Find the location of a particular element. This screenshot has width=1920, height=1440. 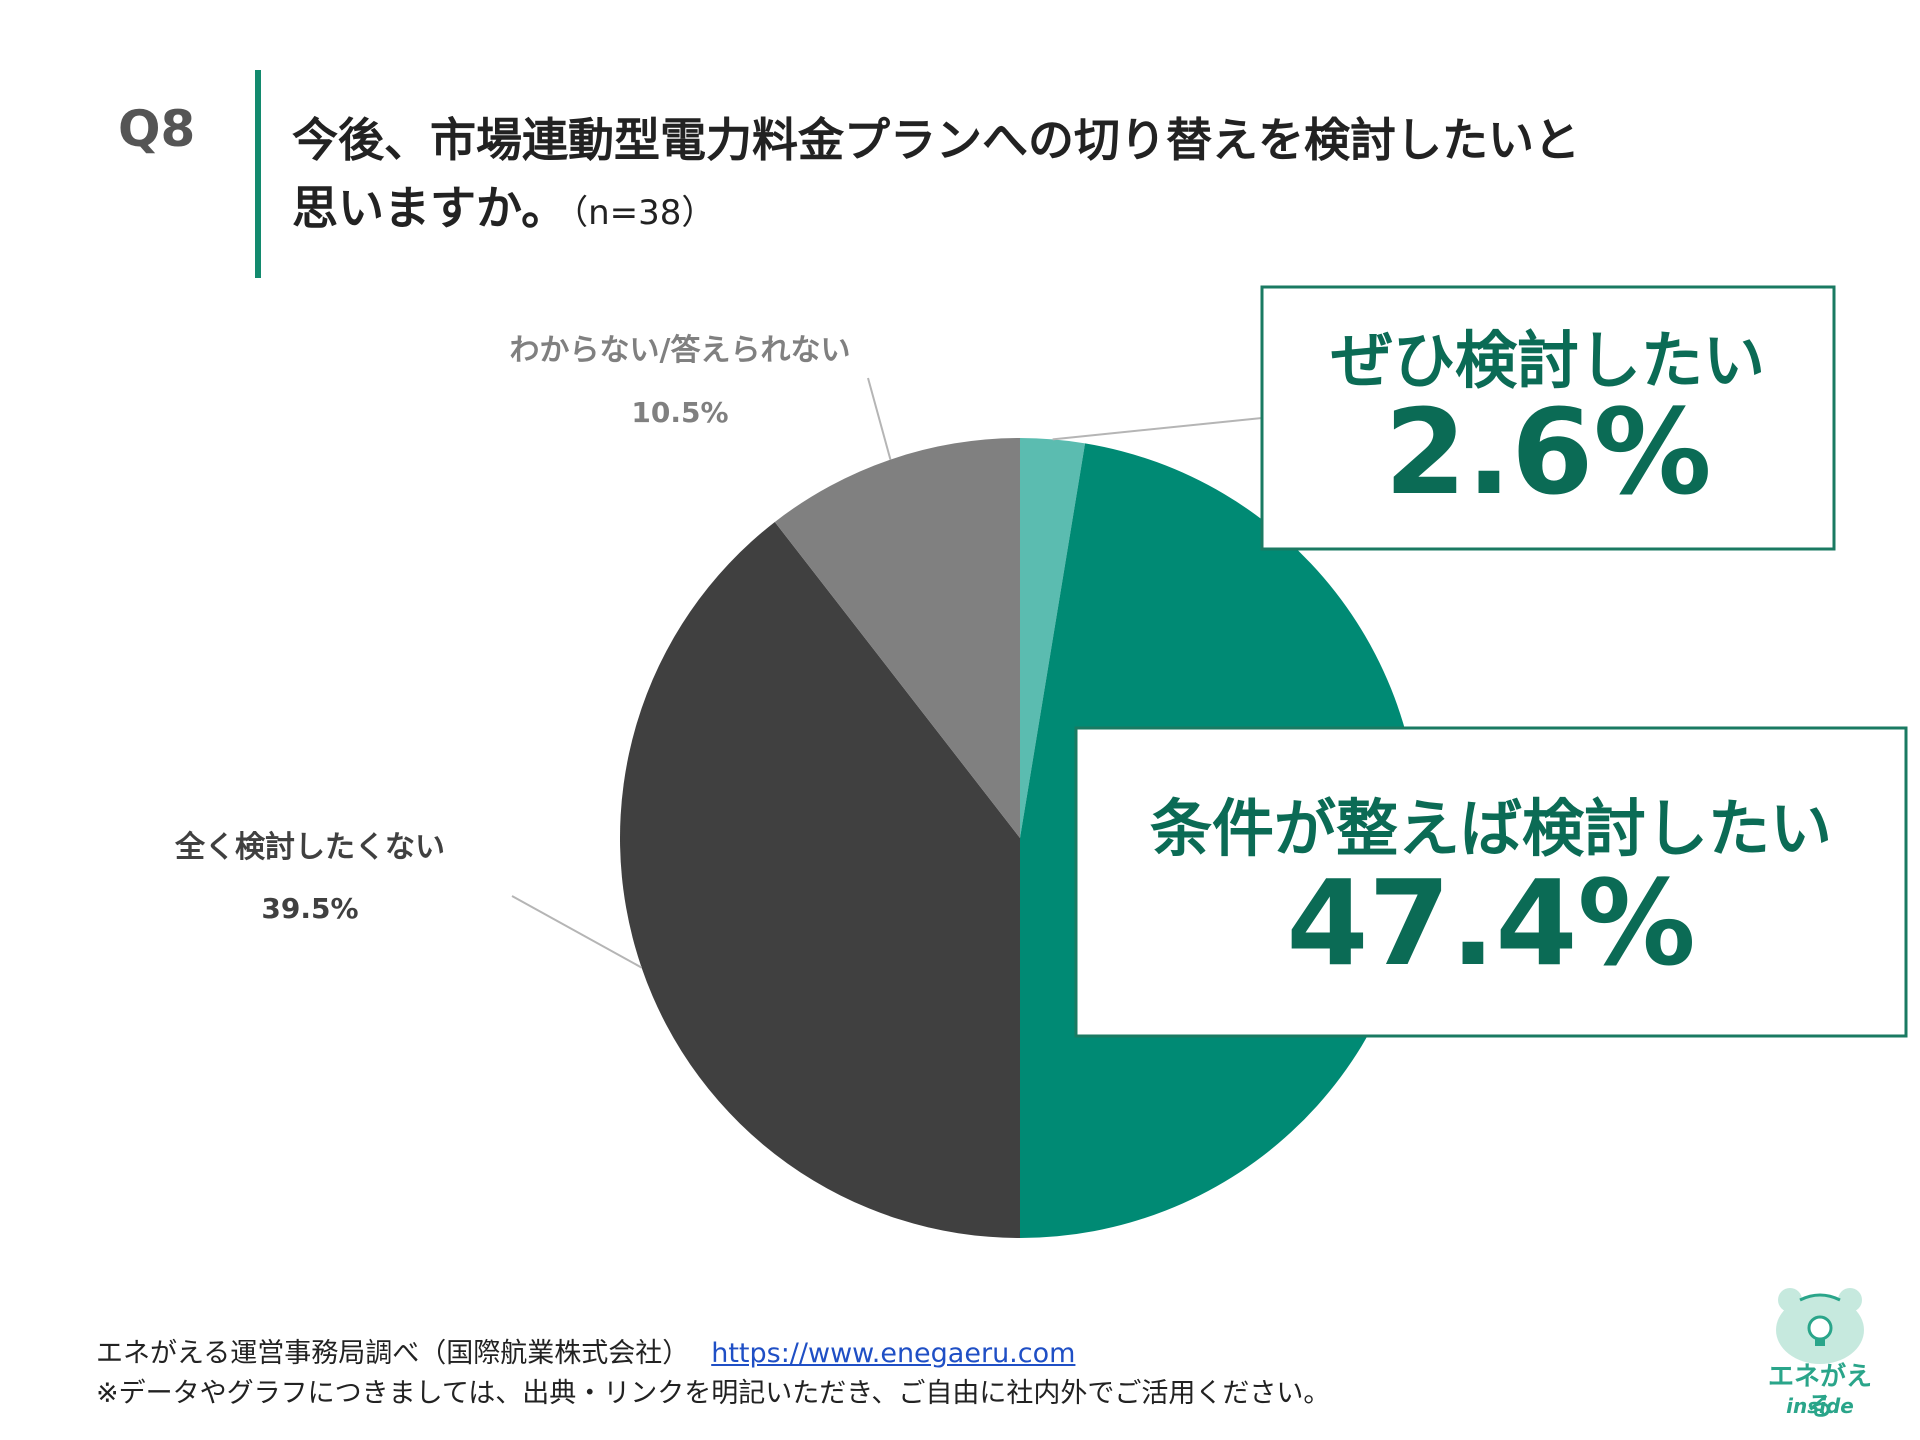

question-number: Q8 is located at coordinates (157, 129).